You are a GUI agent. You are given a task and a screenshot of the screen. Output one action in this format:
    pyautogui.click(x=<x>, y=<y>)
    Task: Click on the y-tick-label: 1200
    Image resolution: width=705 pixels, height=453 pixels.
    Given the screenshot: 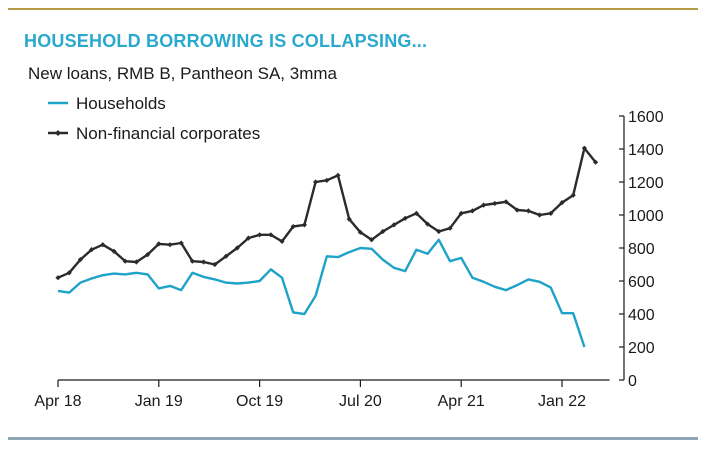 What is the action you would take?
    pyautogui.click(x=646, y=183)
    